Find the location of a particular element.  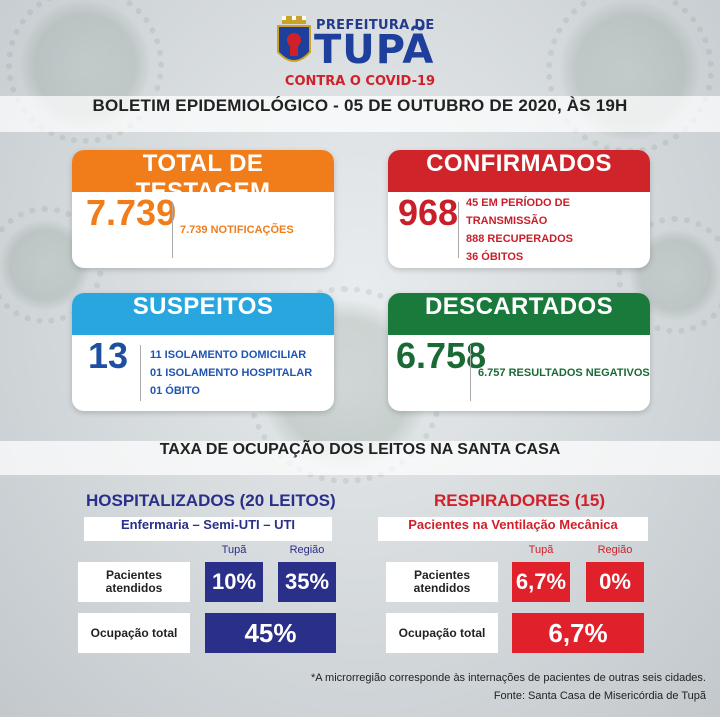

ocupacao-total-value: 45% is located at coordinates (270, 633).